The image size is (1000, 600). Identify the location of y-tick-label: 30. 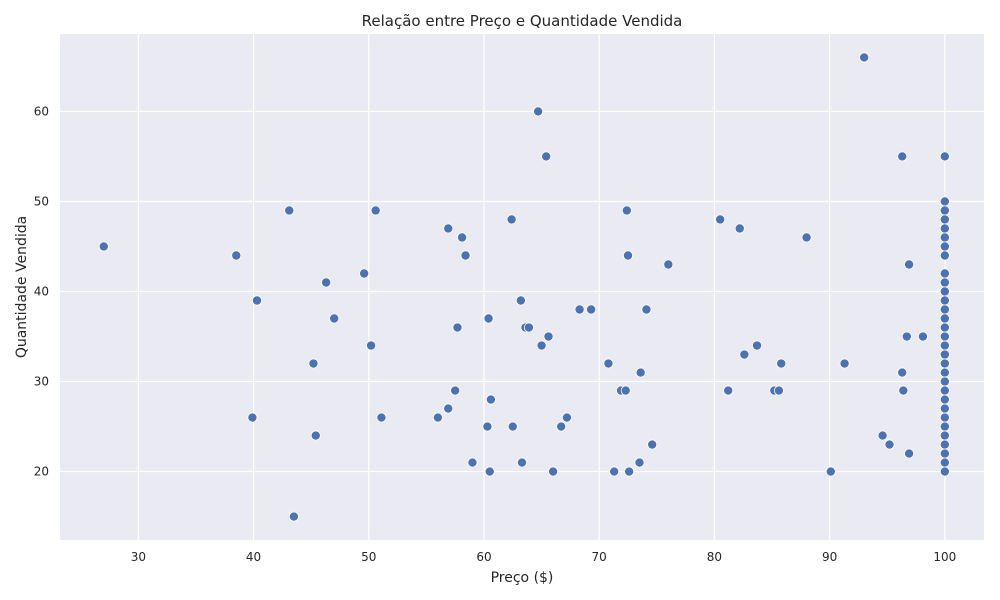
(41, 382).